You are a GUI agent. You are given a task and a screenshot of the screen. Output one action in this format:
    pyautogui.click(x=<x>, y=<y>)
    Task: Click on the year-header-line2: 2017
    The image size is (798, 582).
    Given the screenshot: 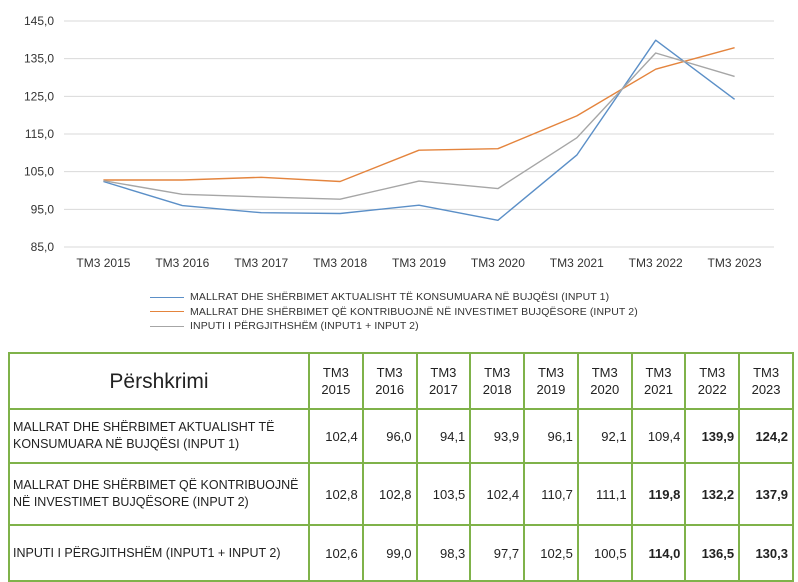 What is the action you would take?
    pyautogui.click(x=443, y=389)
    